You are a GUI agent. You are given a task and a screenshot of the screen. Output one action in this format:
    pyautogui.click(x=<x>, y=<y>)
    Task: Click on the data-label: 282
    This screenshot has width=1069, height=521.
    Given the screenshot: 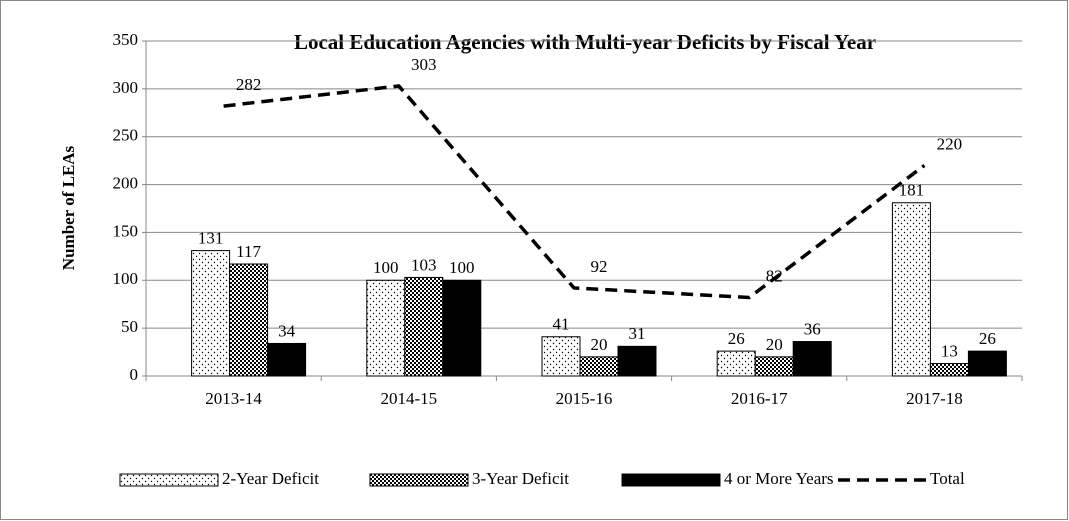 What is the action you would take?
    pyautogui.click(x=249, y=84)
    